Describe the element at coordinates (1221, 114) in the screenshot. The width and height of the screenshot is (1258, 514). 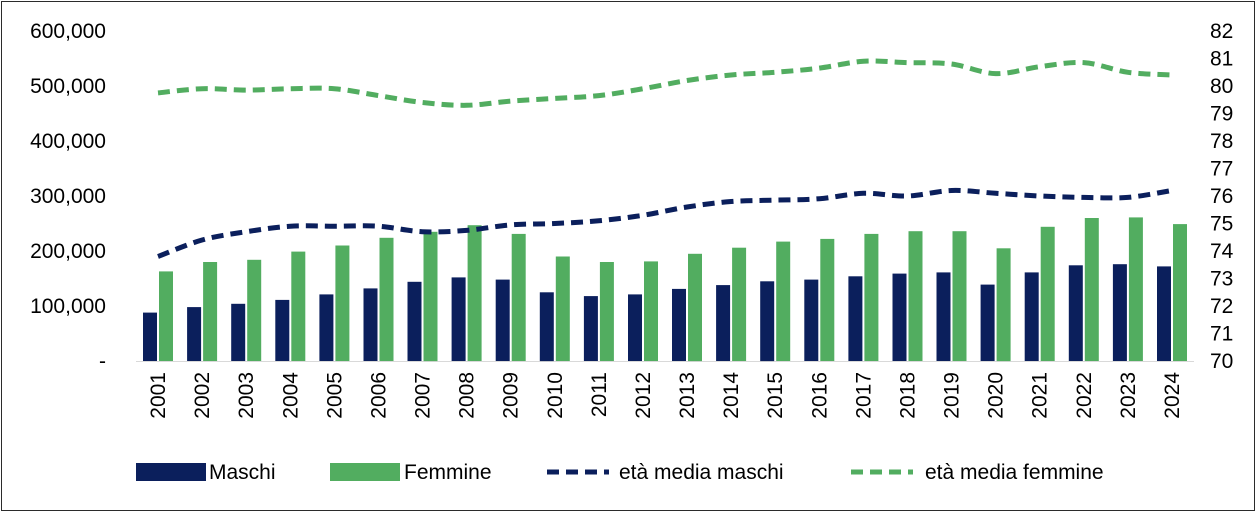
I see `right-tick-label: 79` at that location.